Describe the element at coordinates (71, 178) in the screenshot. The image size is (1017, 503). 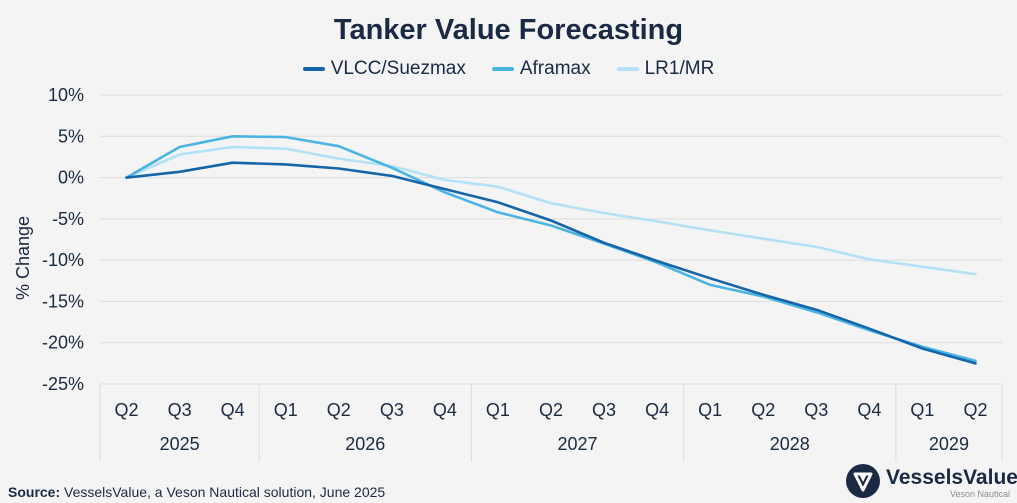
I see `y-tick-label: 0%` at that location.